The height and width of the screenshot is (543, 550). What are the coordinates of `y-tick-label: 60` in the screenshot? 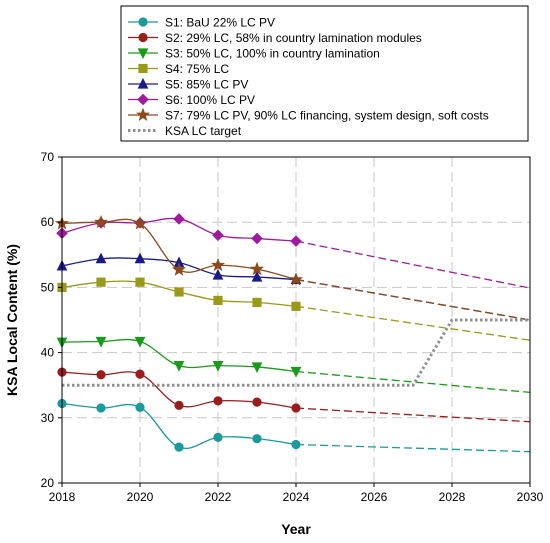 It's located at (48, 222).